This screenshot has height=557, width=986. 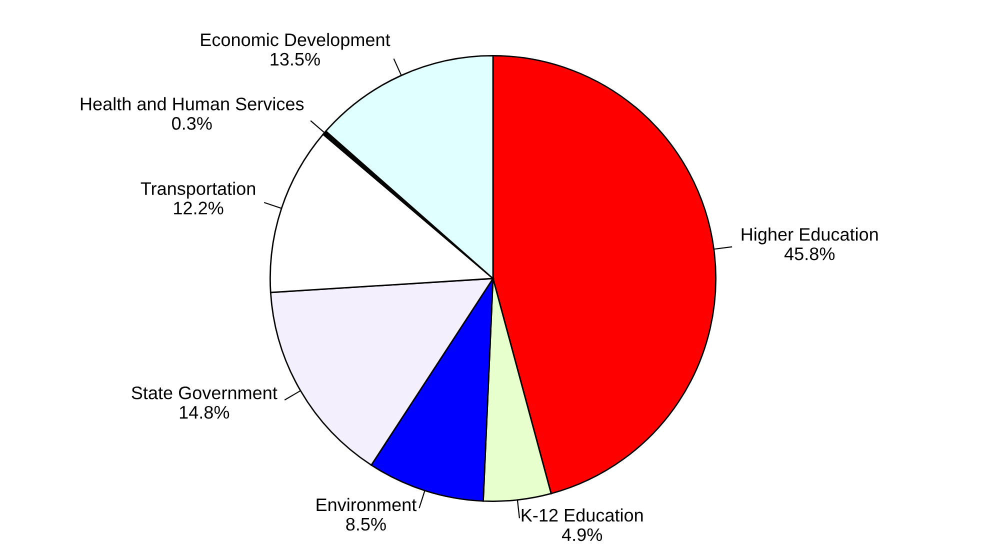 What do you see at coordinates (295, 59) in the screenshot?
I see `data-label: 13.5%` at bounding box center [295, 59].